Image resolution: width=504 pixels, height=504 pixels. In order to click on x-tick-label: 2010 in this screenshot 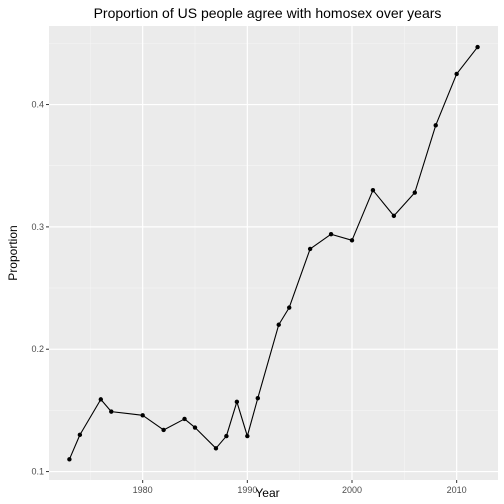, I will do `click(457, 490)`.